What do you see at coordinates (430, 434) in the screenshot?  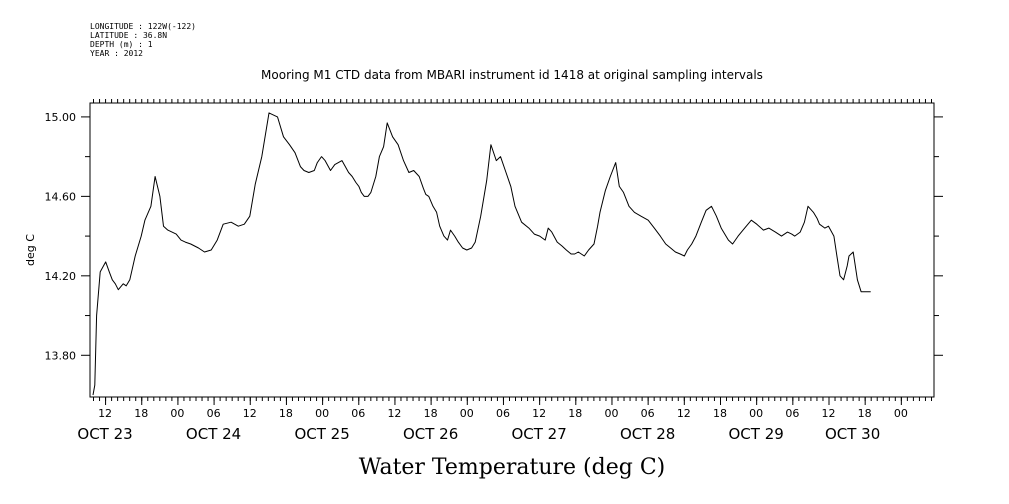 I see `x-date-label: OCT 26` at bounding box center [430, 434].